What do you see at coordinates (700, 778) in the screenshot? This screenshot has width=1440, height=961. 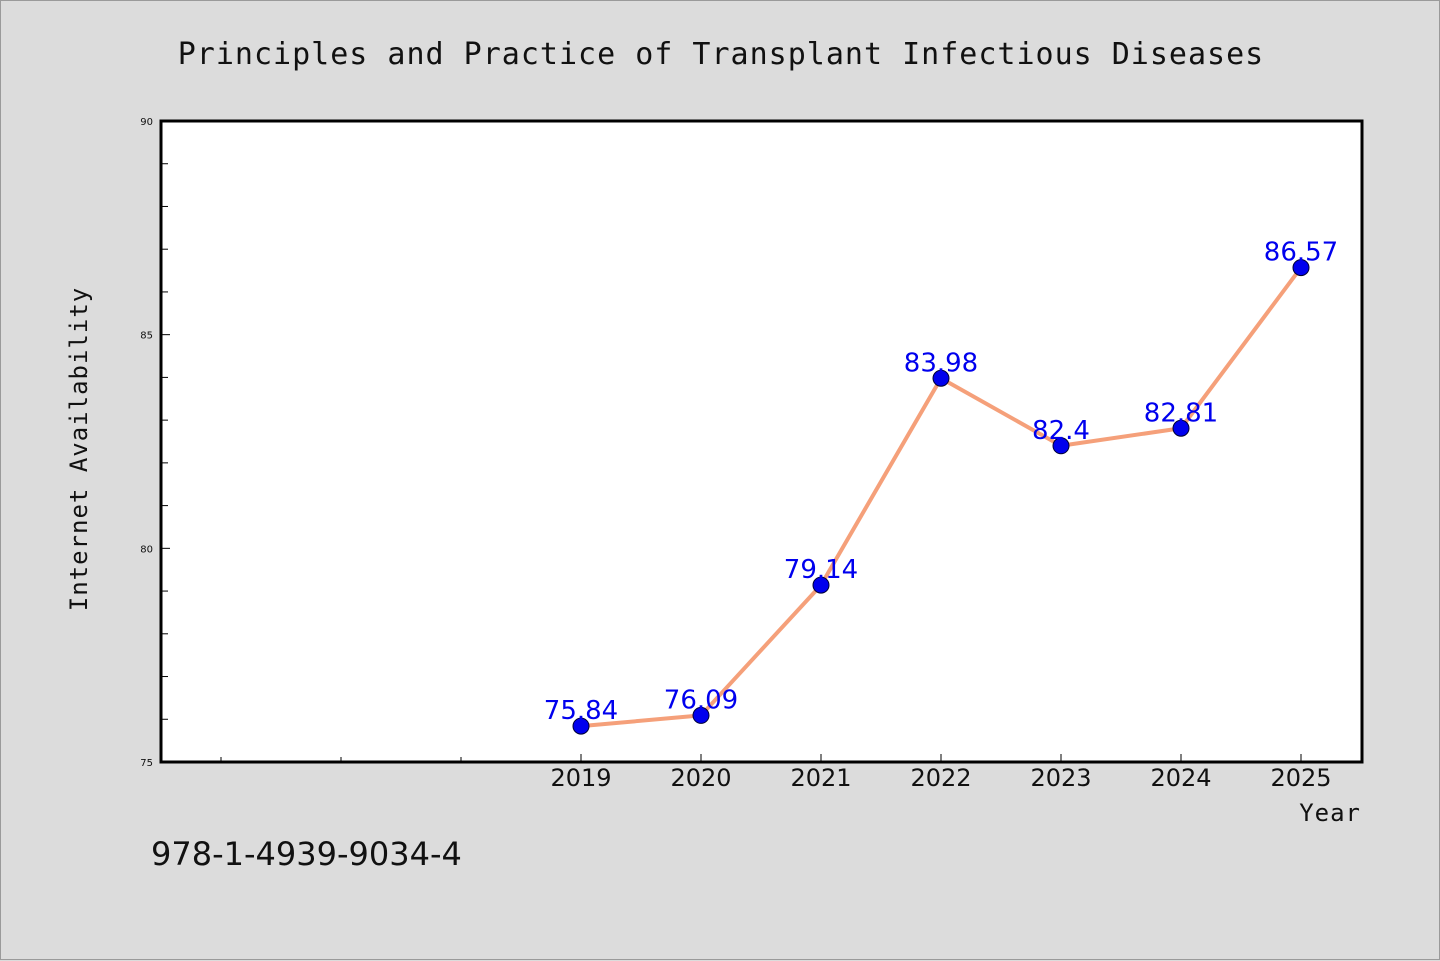 I see `x-tick-label: 2020` at bounding box center [700, 778].